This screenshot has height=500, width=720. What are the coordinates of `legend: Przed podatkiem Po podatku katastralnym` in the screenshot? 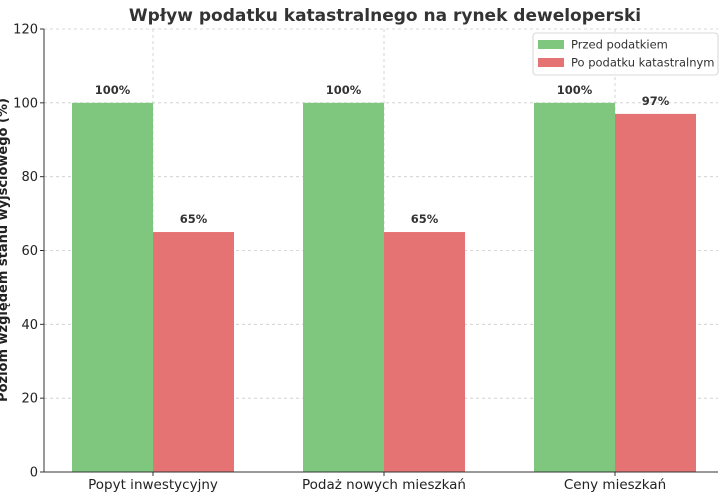 It's located at (625, 54).